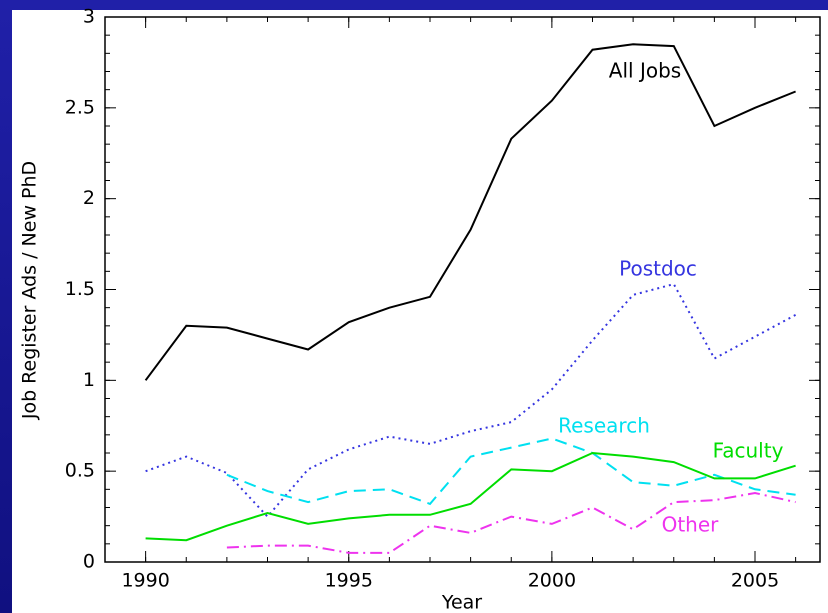  What do you see at coordinates (349, 581) in the screenshot?
I see `x-tick-label: 1995` at bounding box center [349, 581].